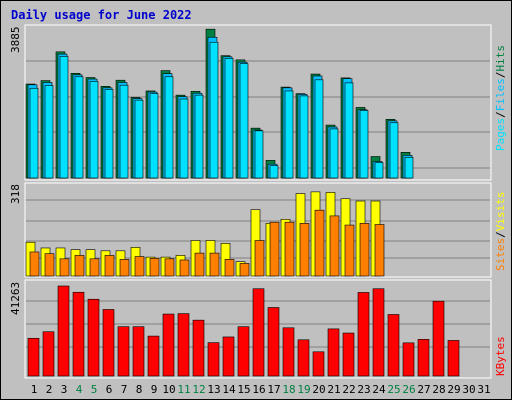  Describe the element at coordinates (168, 389) in the screenshot. I see `x-tick-label: 10` at that location.